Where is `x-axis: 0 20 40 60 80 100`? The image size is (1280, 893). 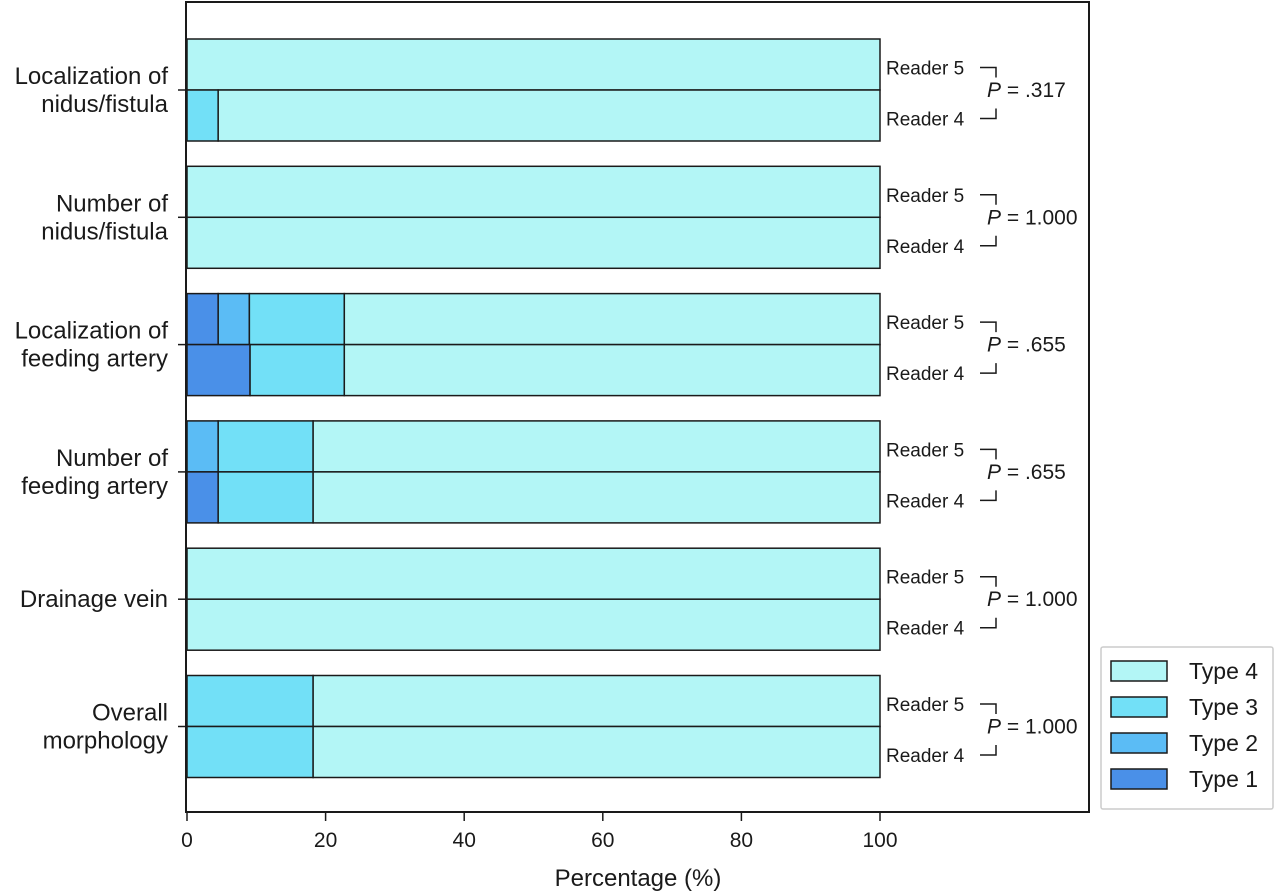
x-axis: 0 20 40 60 80 100 is located at coordinates (539, 832).